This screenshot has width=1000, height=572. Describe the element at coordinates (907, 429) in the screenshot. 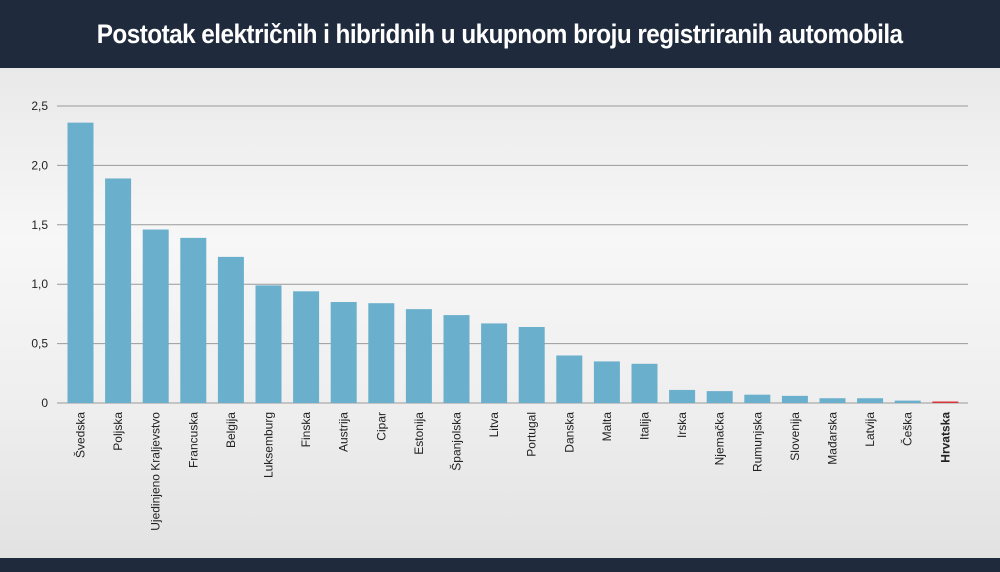

I see `x-tick-label: Češka` at that location.